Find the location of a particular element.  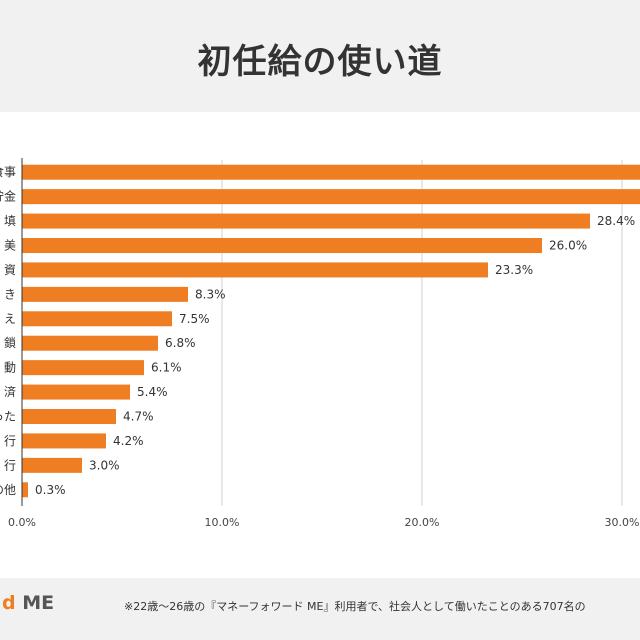

data-label-11: 4.2% is located at coordinates (128, 441).